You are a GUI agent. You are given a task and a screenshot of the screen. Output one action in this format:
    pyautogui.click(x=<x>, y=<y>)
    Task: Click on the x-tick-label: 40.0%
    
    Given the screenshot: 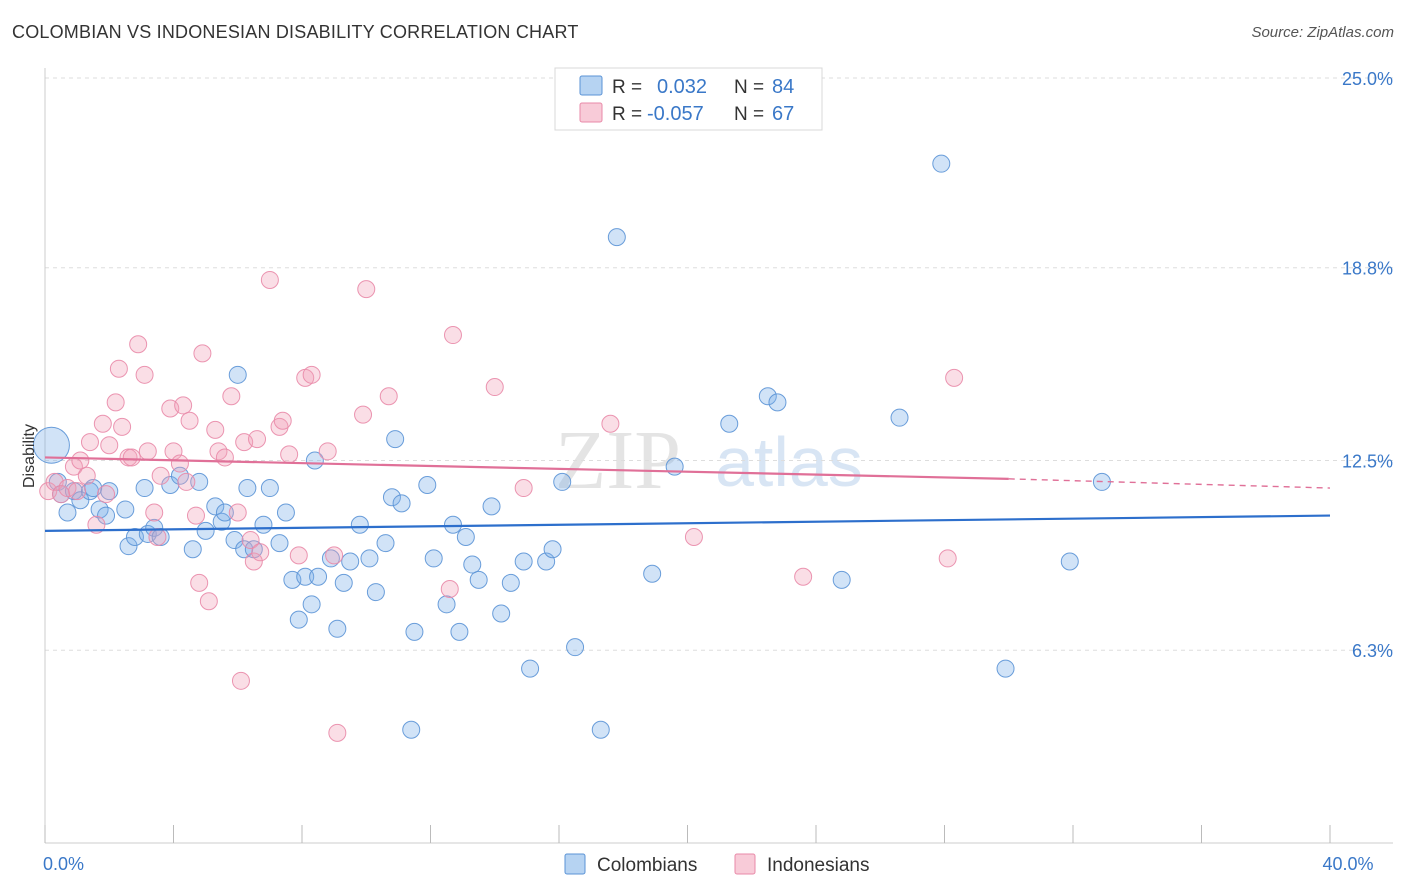 What is the action you would take?
    pyautogui.click(x=1347, y=864)
    